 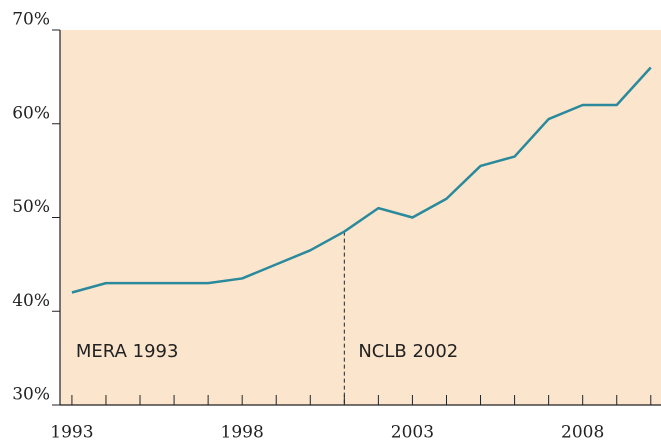 I want to click on annotation: NCLB 2002, so click(x=408, y=351).